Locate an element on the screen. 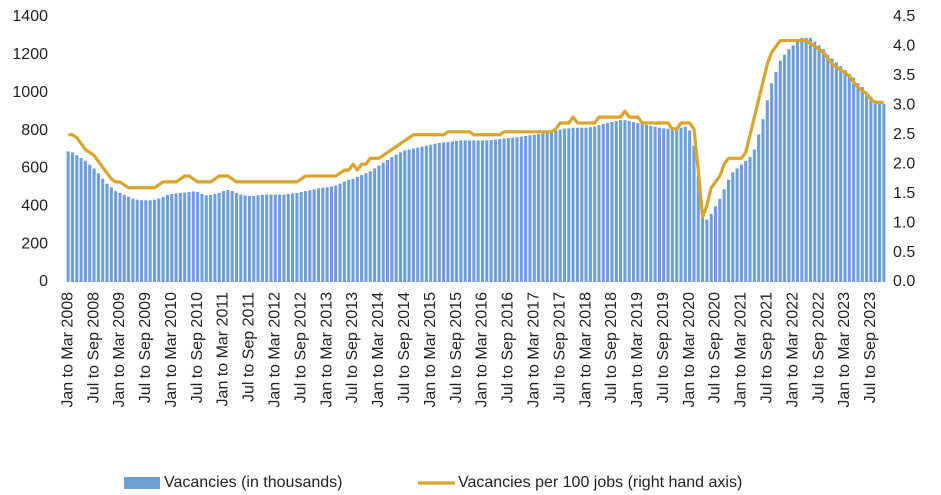  x-tick-label: Jul to Sep 2014 is located at coordinates (404, 347).